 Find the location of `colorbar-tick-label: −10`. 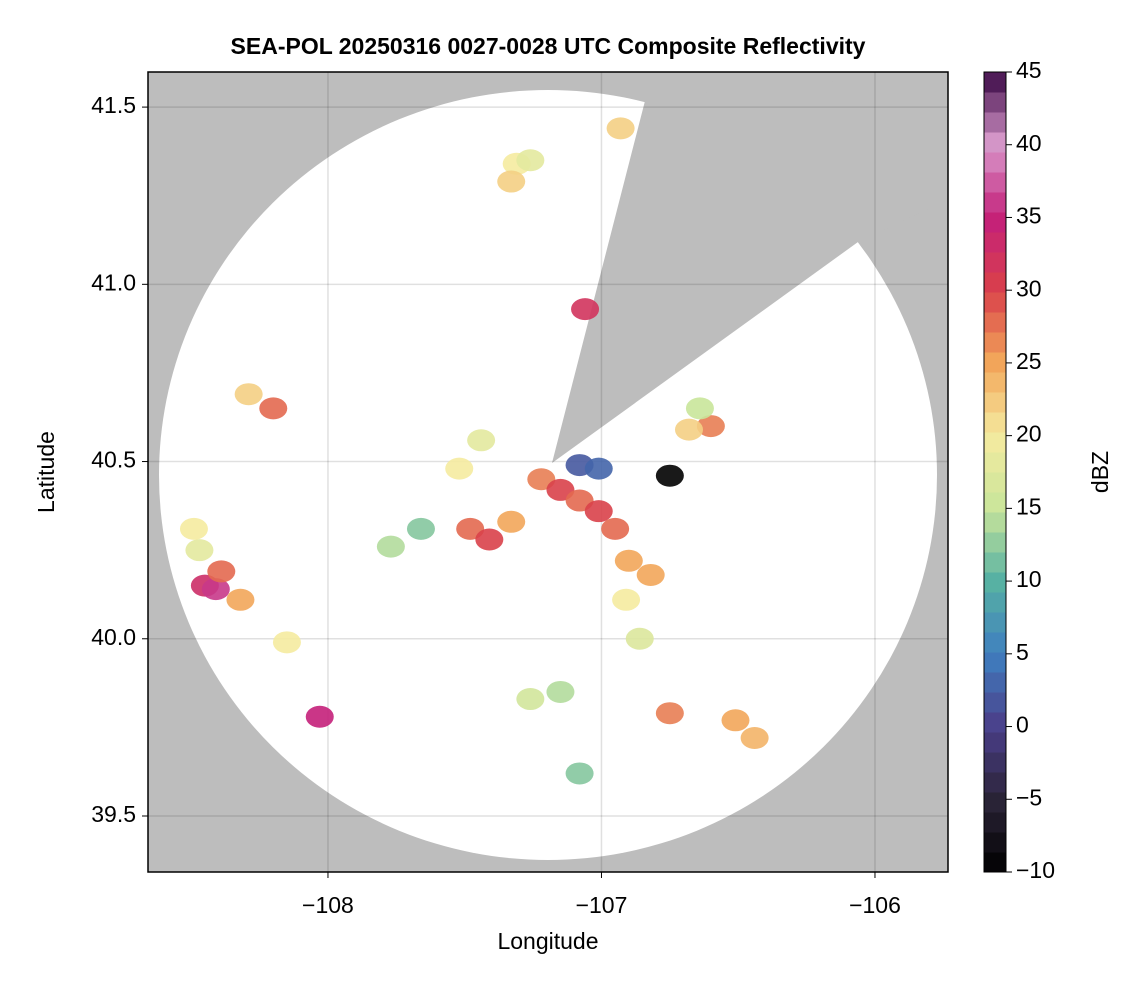

colorbar-tick-label: −10 is located at coordinates (1035, 870).